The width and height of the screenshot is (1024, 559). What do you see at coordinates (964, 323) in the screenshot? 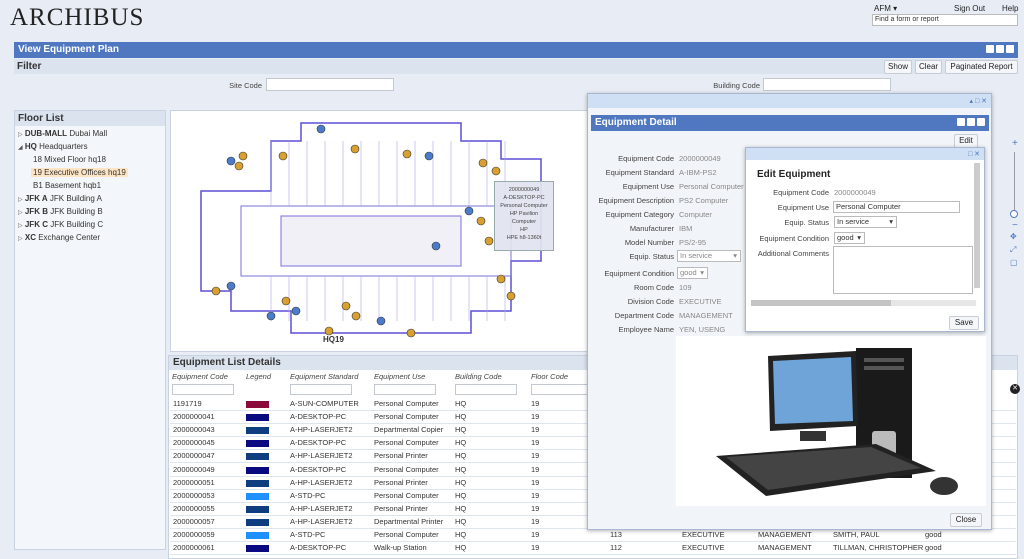
I see `save-button: Save` at bounding box center [964, 323].